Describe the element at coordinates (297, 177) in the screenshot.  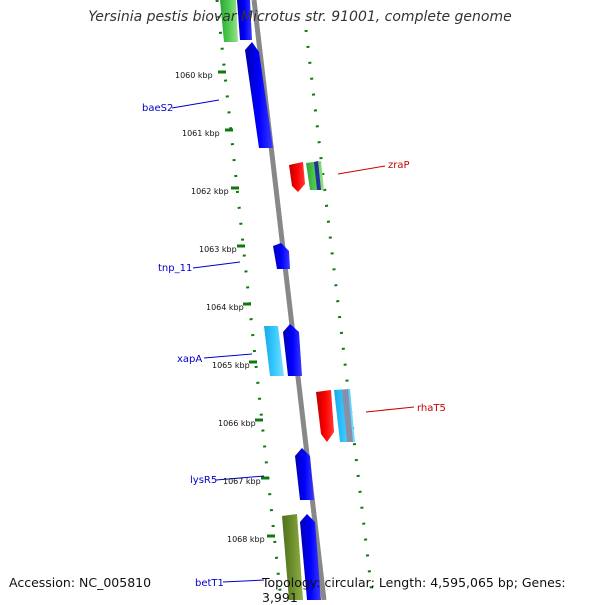
I see `gene-zraP` at that location.